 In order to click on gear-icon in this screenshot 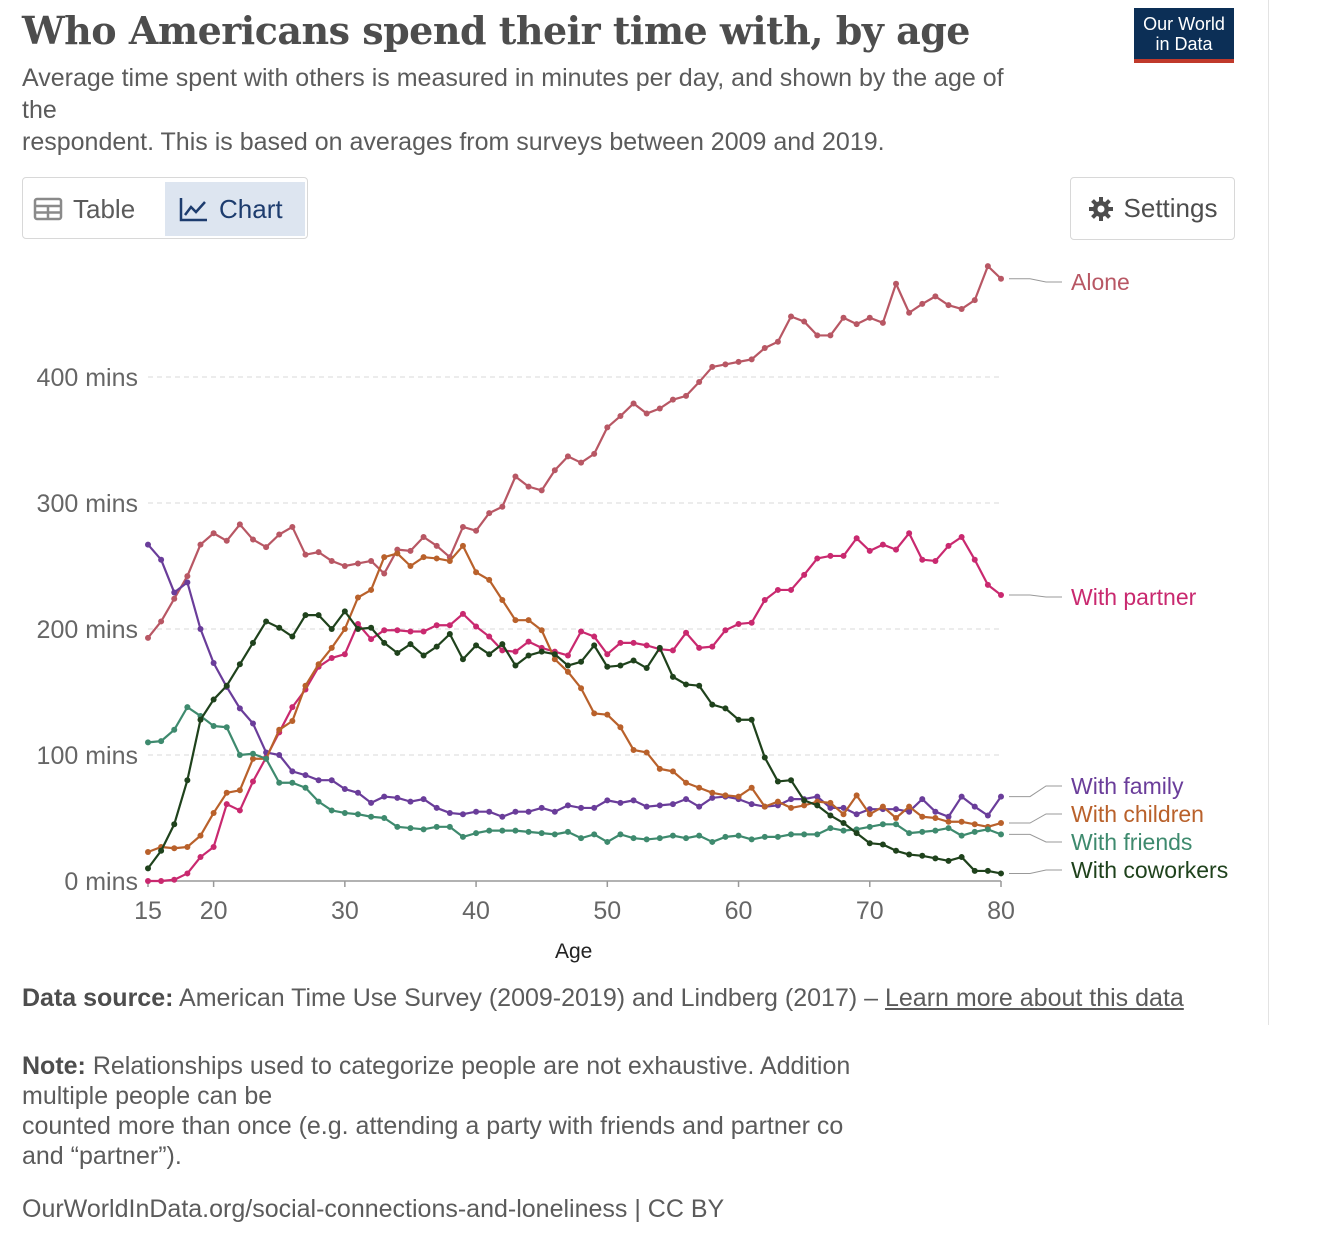, I will do `click(1100, 208)`.